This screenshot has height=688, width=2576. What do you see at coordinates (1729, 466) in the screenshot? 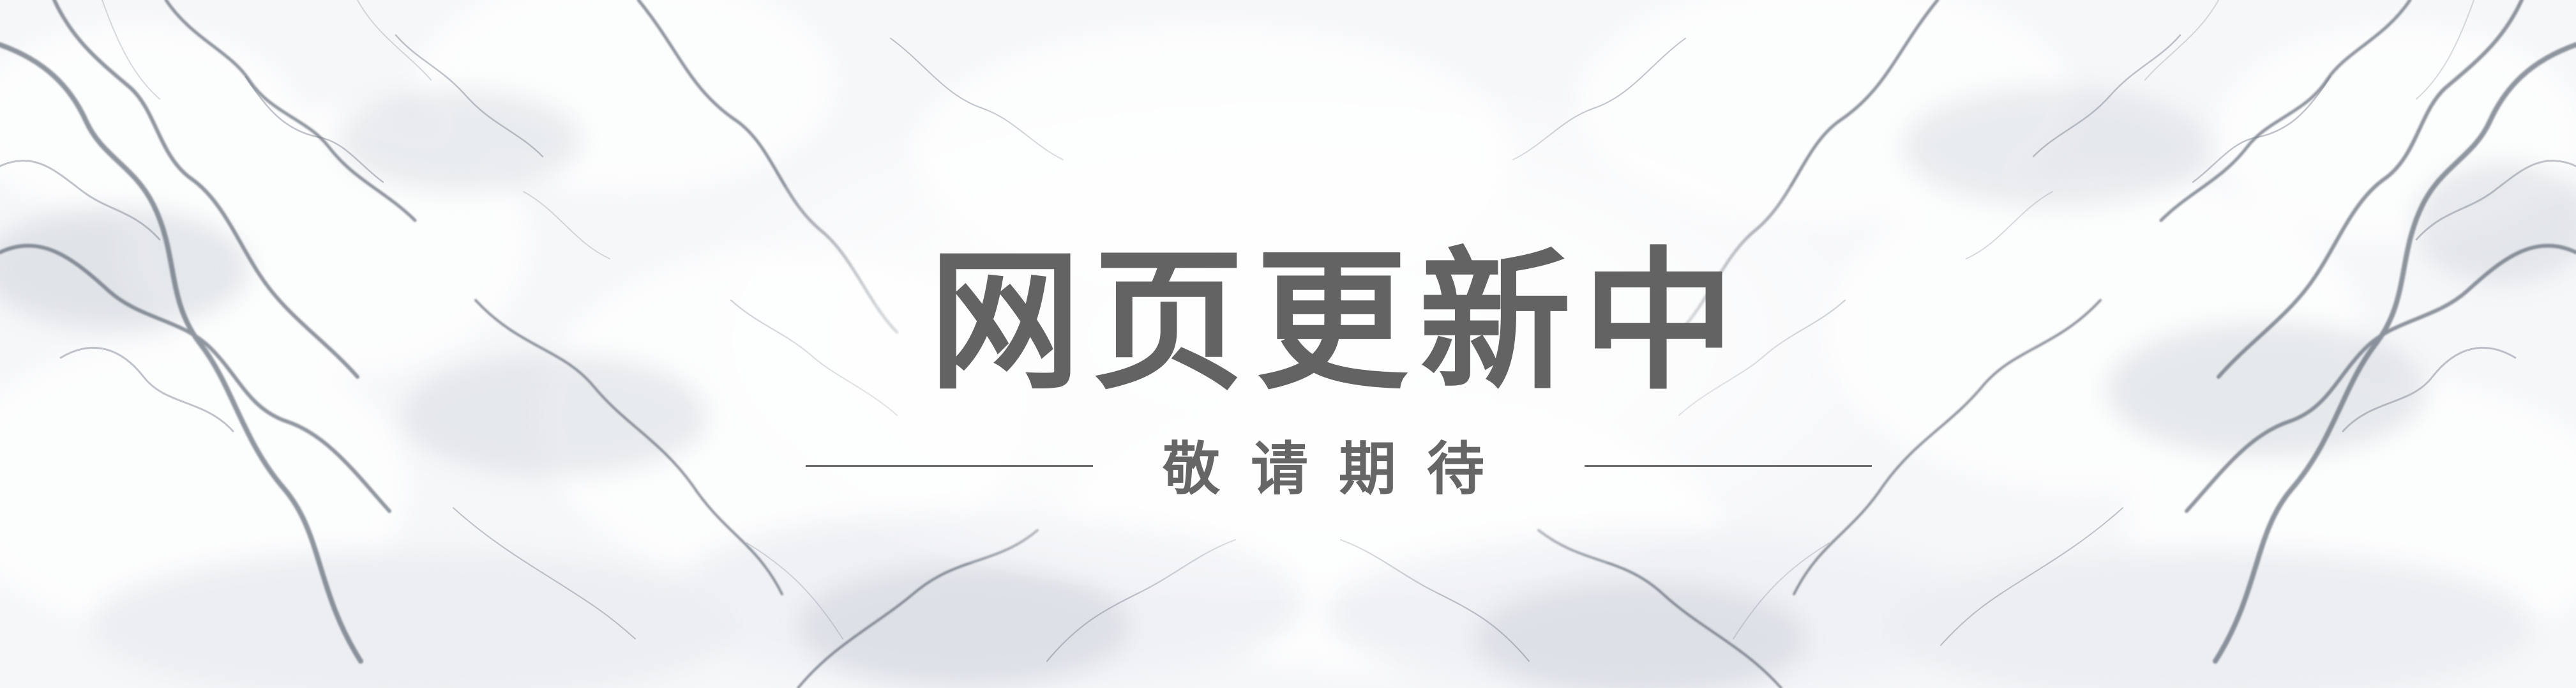
I see `right-divider` at bounding box center [1729, 466].